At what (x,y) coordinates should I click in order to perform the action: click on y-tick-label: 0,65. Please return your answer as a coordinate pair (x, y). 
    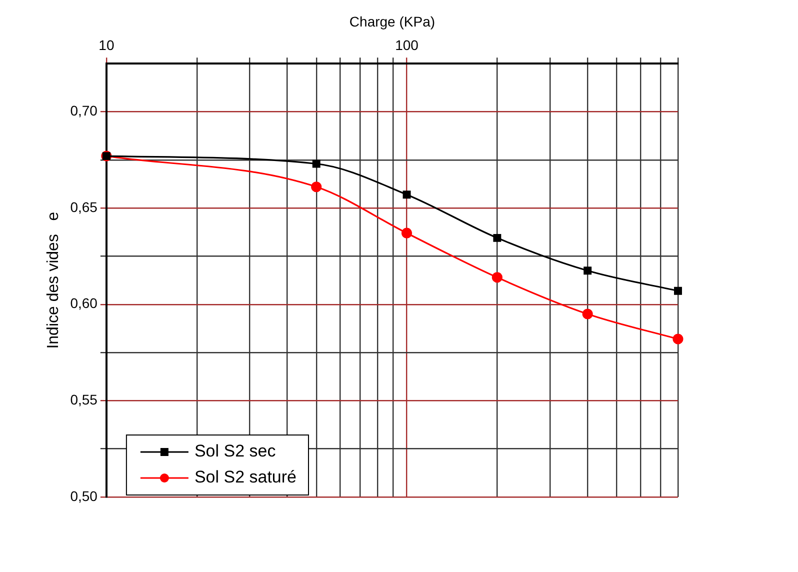
    Looking at the image, I should click on (84, 206).